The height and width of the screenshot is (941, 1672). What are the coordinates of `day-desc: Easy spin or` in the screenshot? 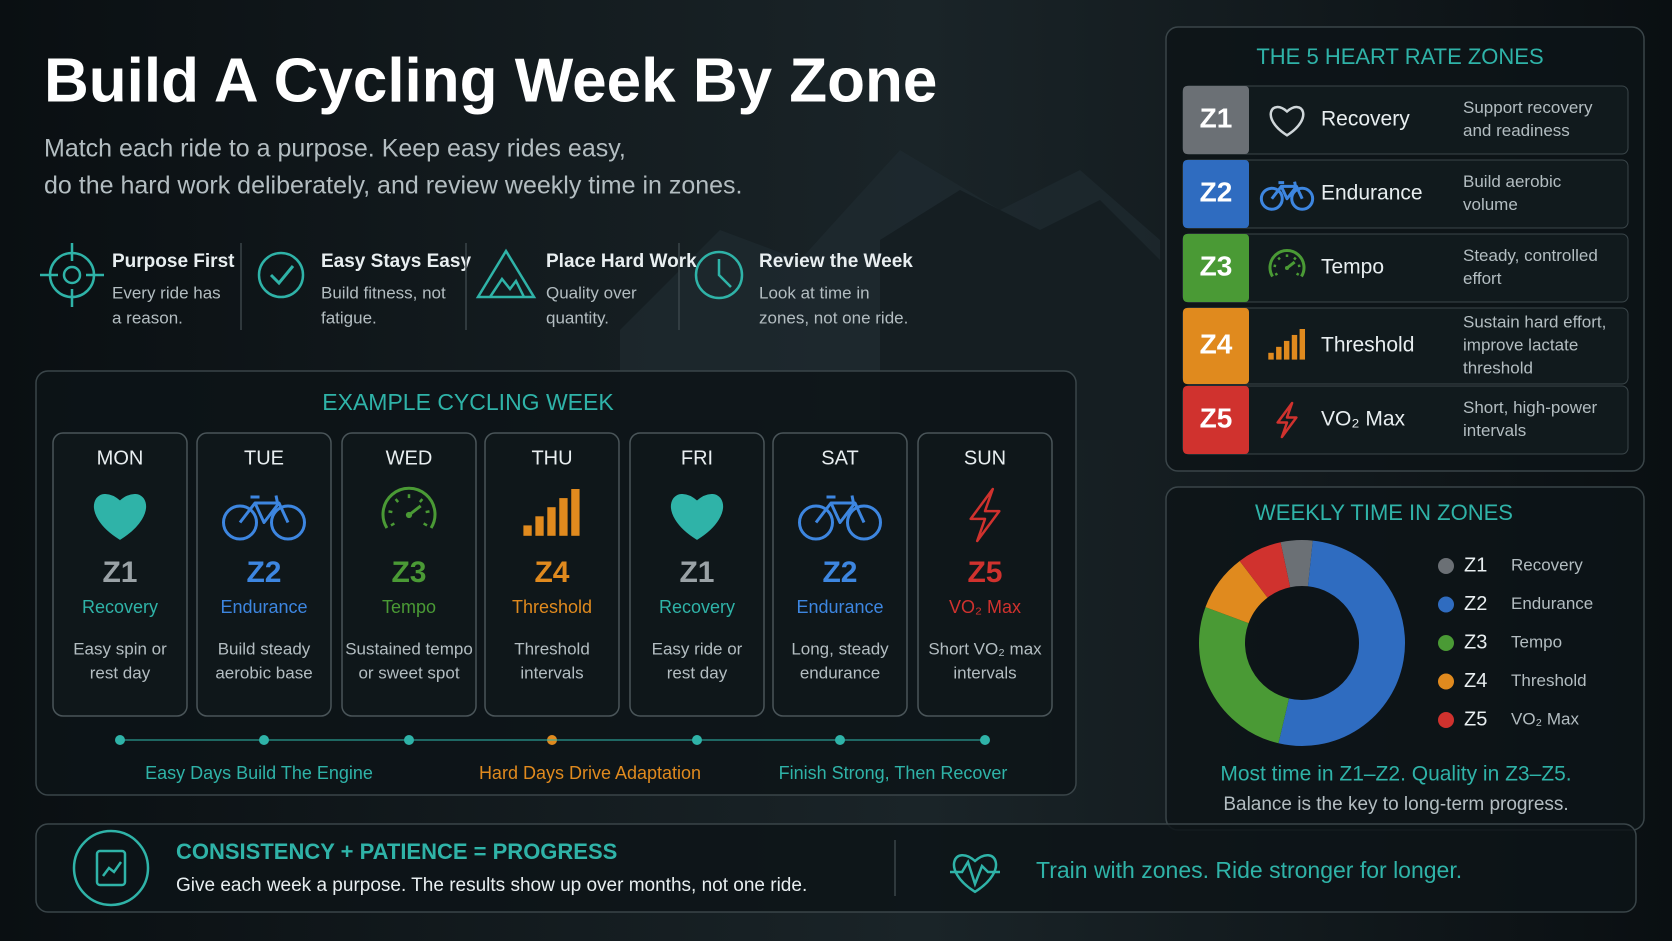 It's located at (120, 648).